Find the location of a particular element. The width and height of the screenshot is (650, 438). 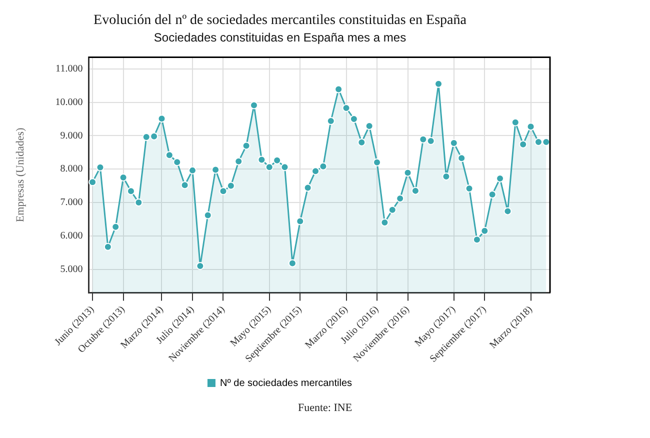

y-tick-label: 9.000 is located at coordinates (71, 136).